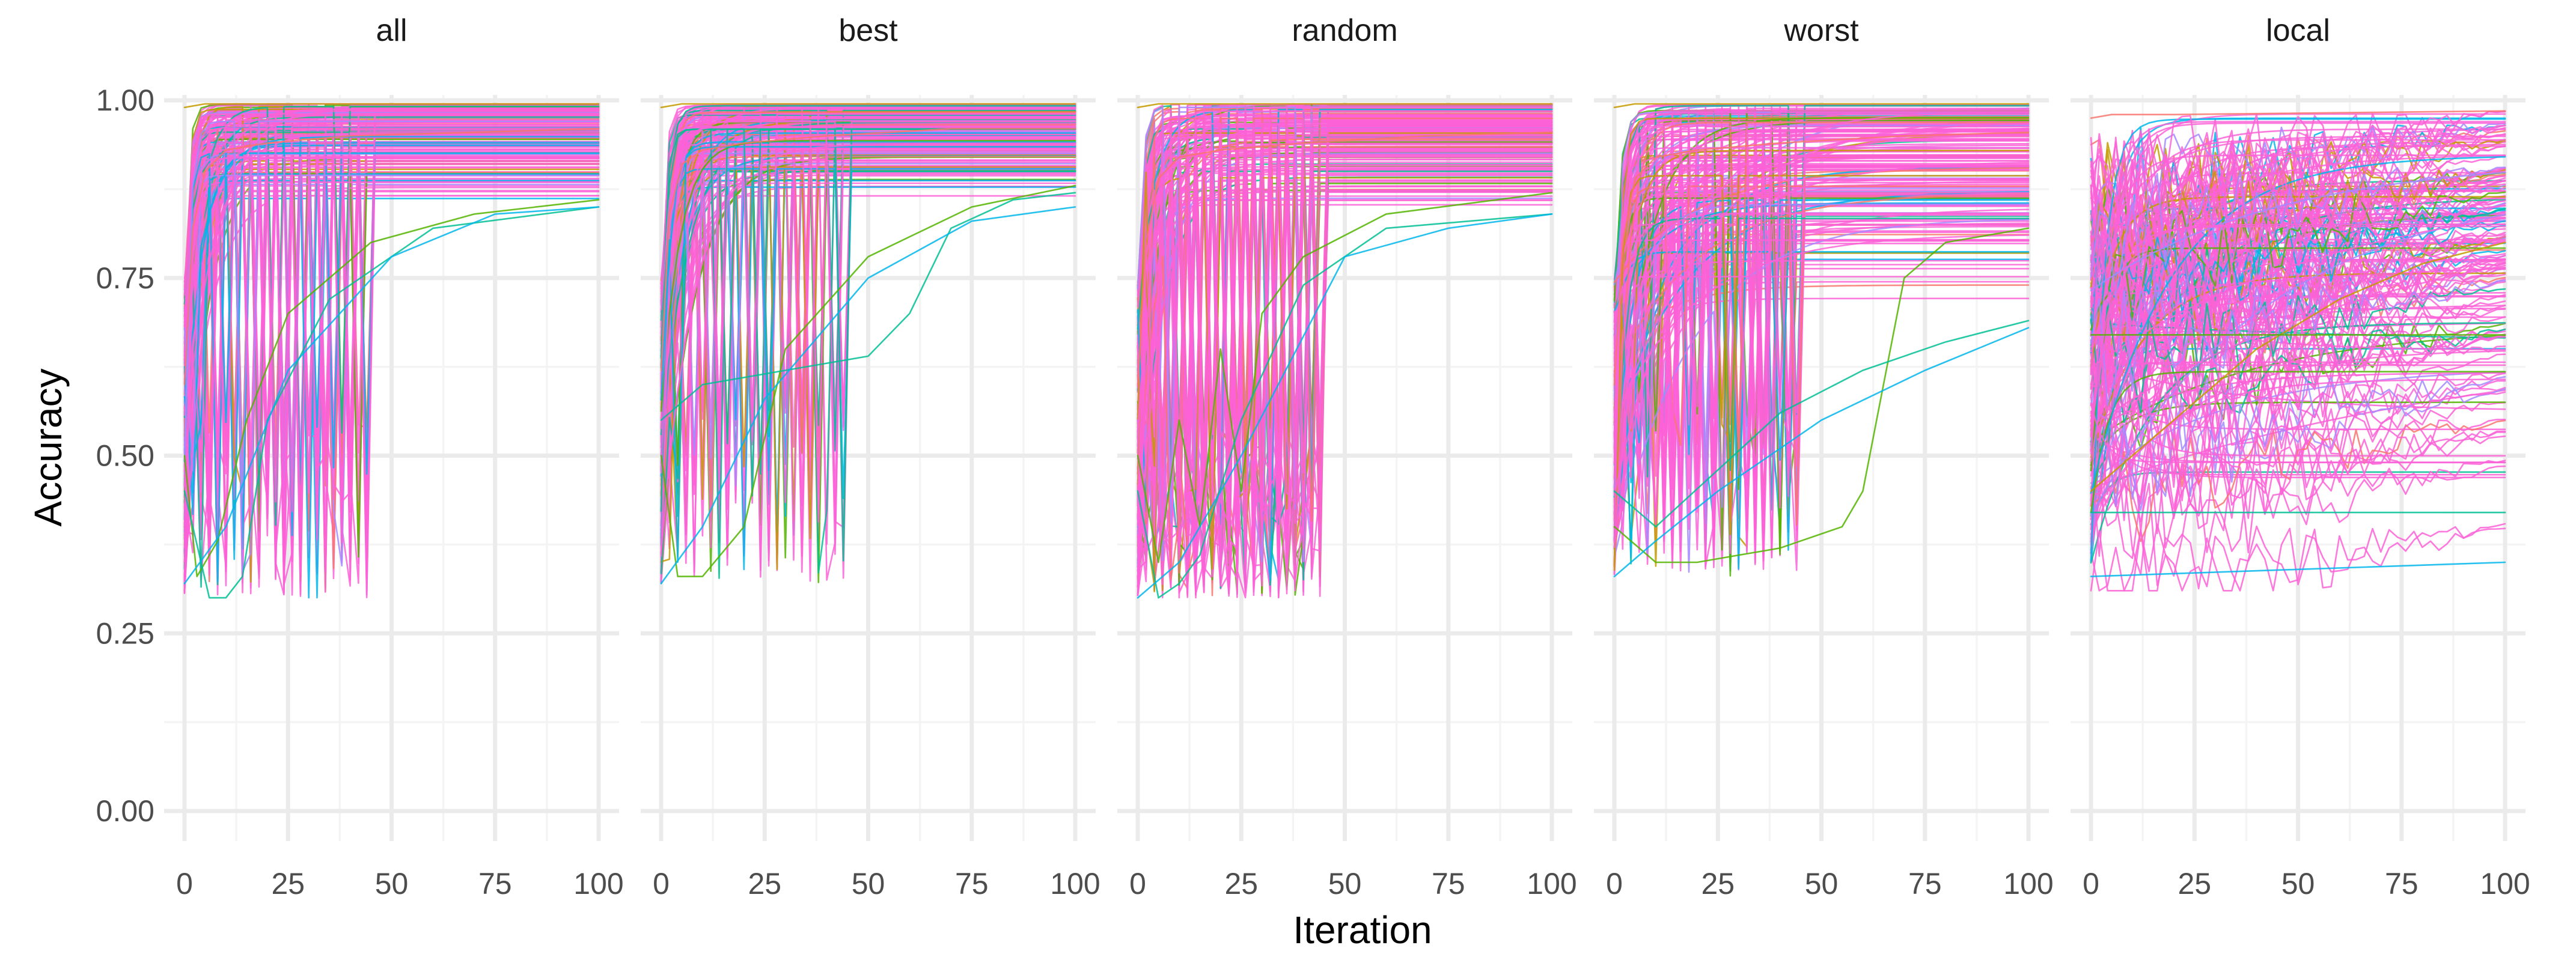 This screenshot has width=2576, height=960. What do you see at coordinates (125, 811) in the screenshot?
I see `y-tick-label: 0.00` at bounding box center [125, 811].